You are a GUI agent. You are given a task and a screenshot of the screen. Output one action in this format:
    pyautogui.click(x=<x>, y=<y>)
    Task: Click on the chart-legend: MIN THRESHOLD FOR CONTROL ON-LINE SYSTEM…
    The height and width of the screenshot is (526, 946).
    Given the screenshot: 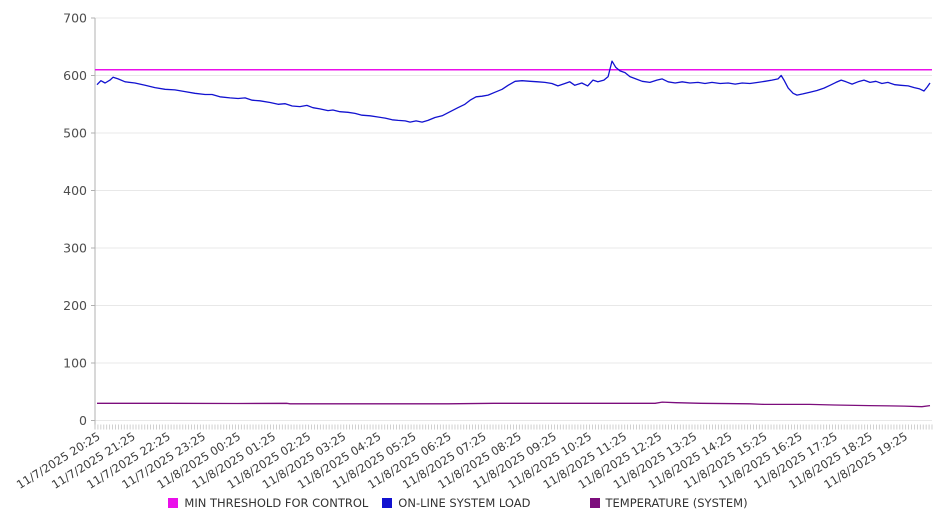 What is the action you would take?
    pyautogui.click(x=473, y=503)
    